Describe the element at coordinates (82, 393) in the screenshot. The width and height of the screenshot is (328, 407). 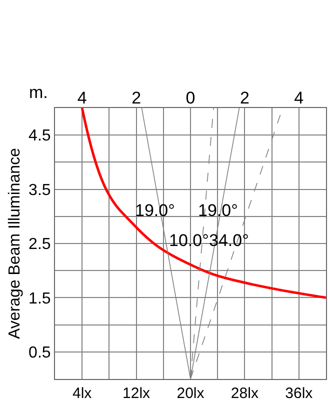
I see `x-tick-label: 4lx` at that location.